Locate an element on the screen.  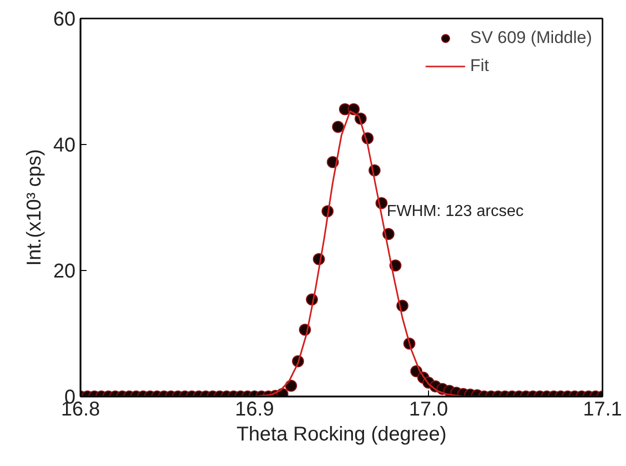
legend-label: SV 609 (Middle) is located at coordinates (531, 38).